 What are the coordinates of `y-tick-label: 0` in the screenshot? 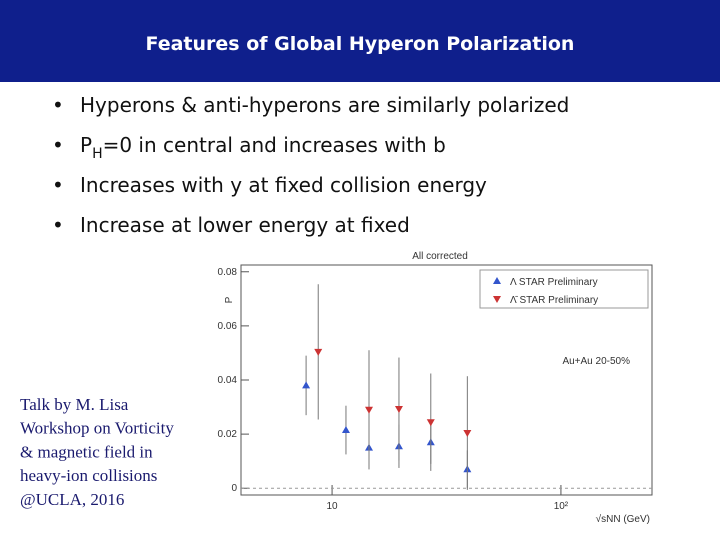 It's located at (234, 488).